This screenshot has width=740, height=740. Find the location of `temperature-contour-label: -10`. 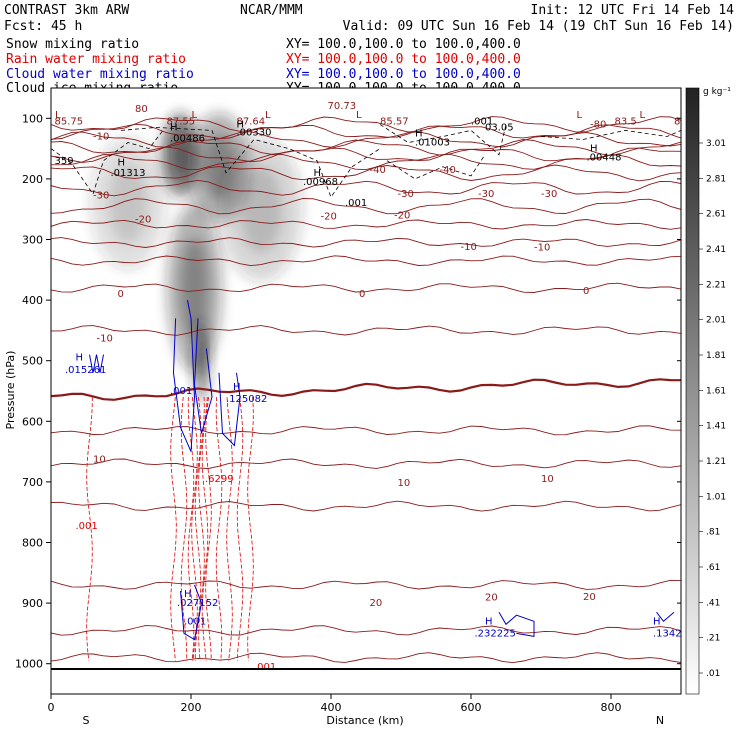

temperature-contour-label: -10 is located at coordinates (101, 137).